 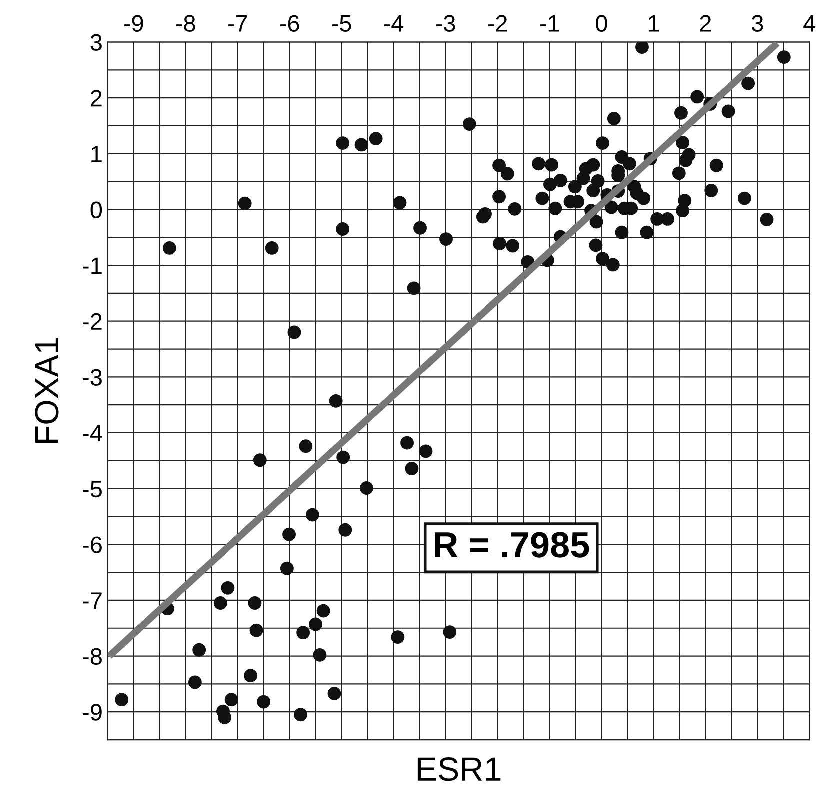 What do you see at coordinates (96, 98) in the screenshot?
I see `y-tick-label: 2` at bounding box center [96, 98].